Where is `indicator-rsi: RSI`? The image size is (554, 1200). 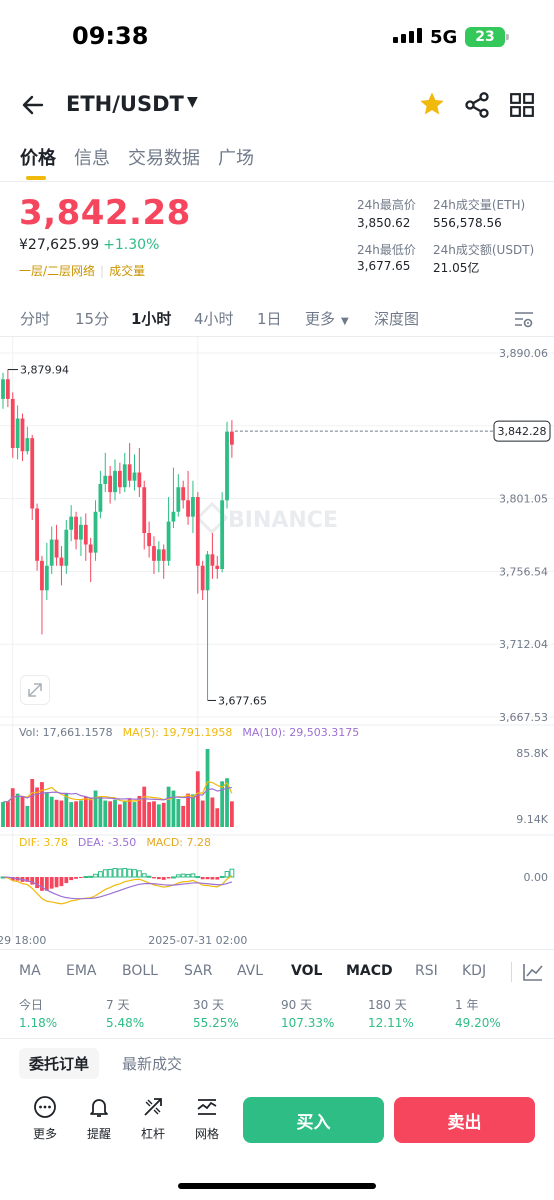 indicator-rsi: RSI is located at coordinates (426, 971).